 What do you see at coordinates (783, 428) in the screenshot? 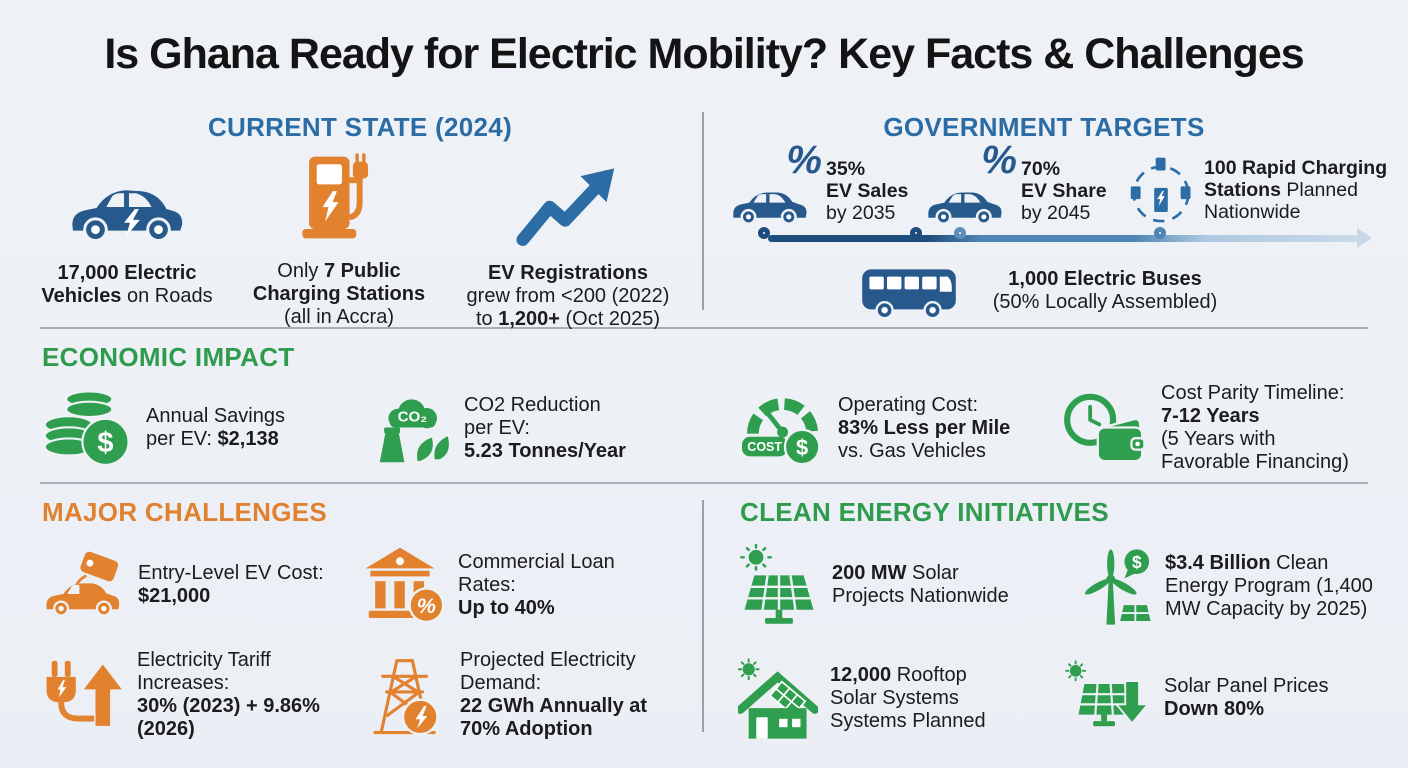
I see `cost-gauge-icon: COST $` at bounding box center [783, 428].